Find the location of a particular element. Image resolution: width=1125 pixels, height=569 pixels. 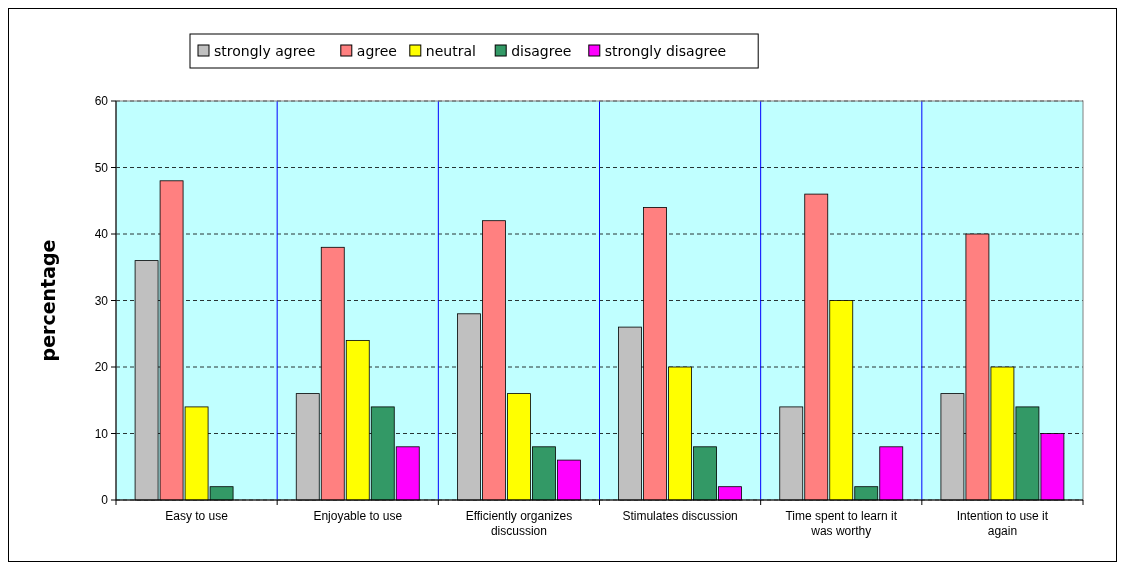

x-tick-label: Enjoyable to use is located at coordinates (358, 516).